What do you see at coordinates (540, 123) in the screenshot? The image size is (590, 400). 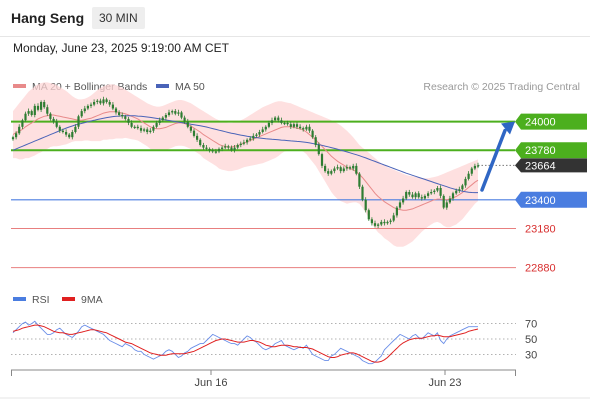 I see `level-label-24000: 24000` at bounding box center [540, 123].